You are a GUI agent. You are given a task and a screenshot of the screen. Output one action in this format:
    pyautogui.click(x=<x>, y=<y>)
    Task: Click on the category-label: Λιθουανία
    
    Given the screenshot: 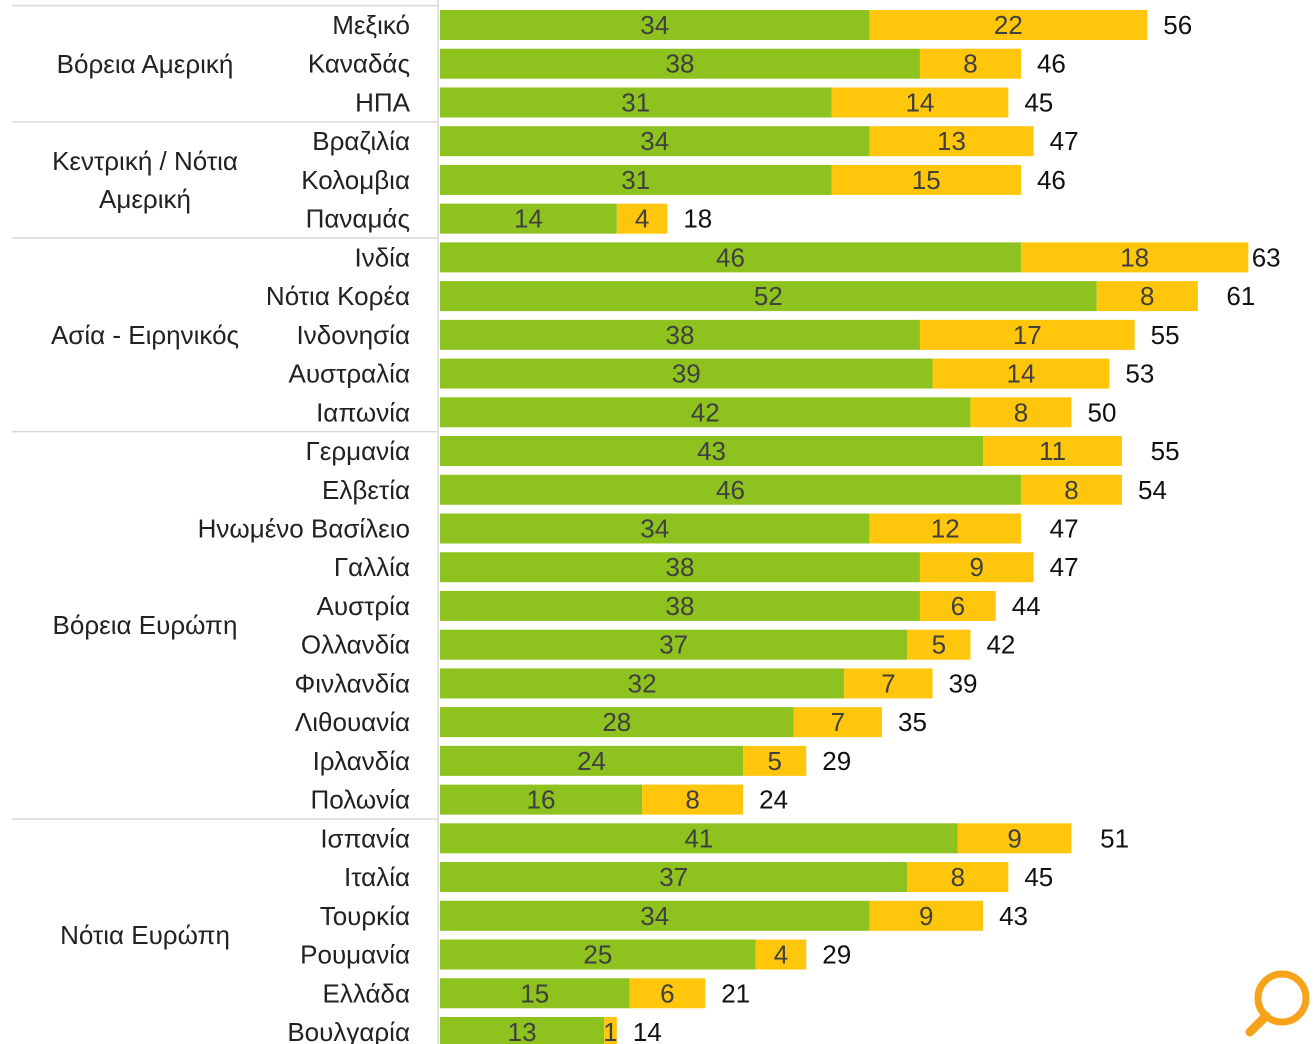 What is the action you would take?
    pyautogui.click(x=352, y=722)
    